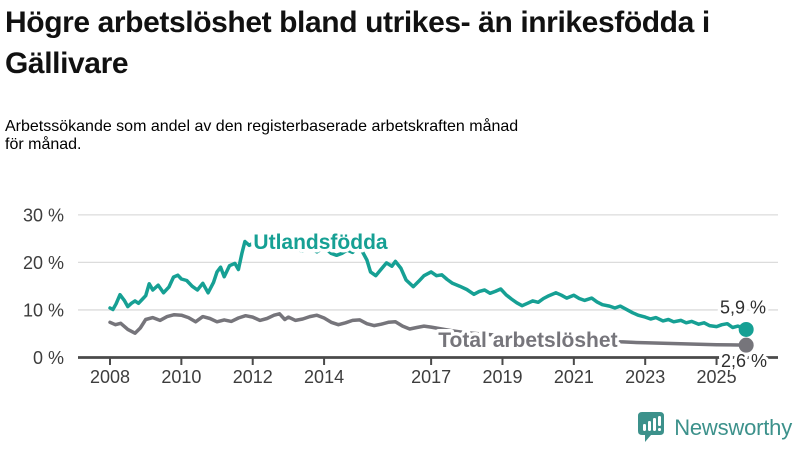 The height and width of the screenshot is (450, 800). Describe the element at coordinates (43, 144) in the screenshot. I see `chart-subtitle-line-2: för månad.` at that location.